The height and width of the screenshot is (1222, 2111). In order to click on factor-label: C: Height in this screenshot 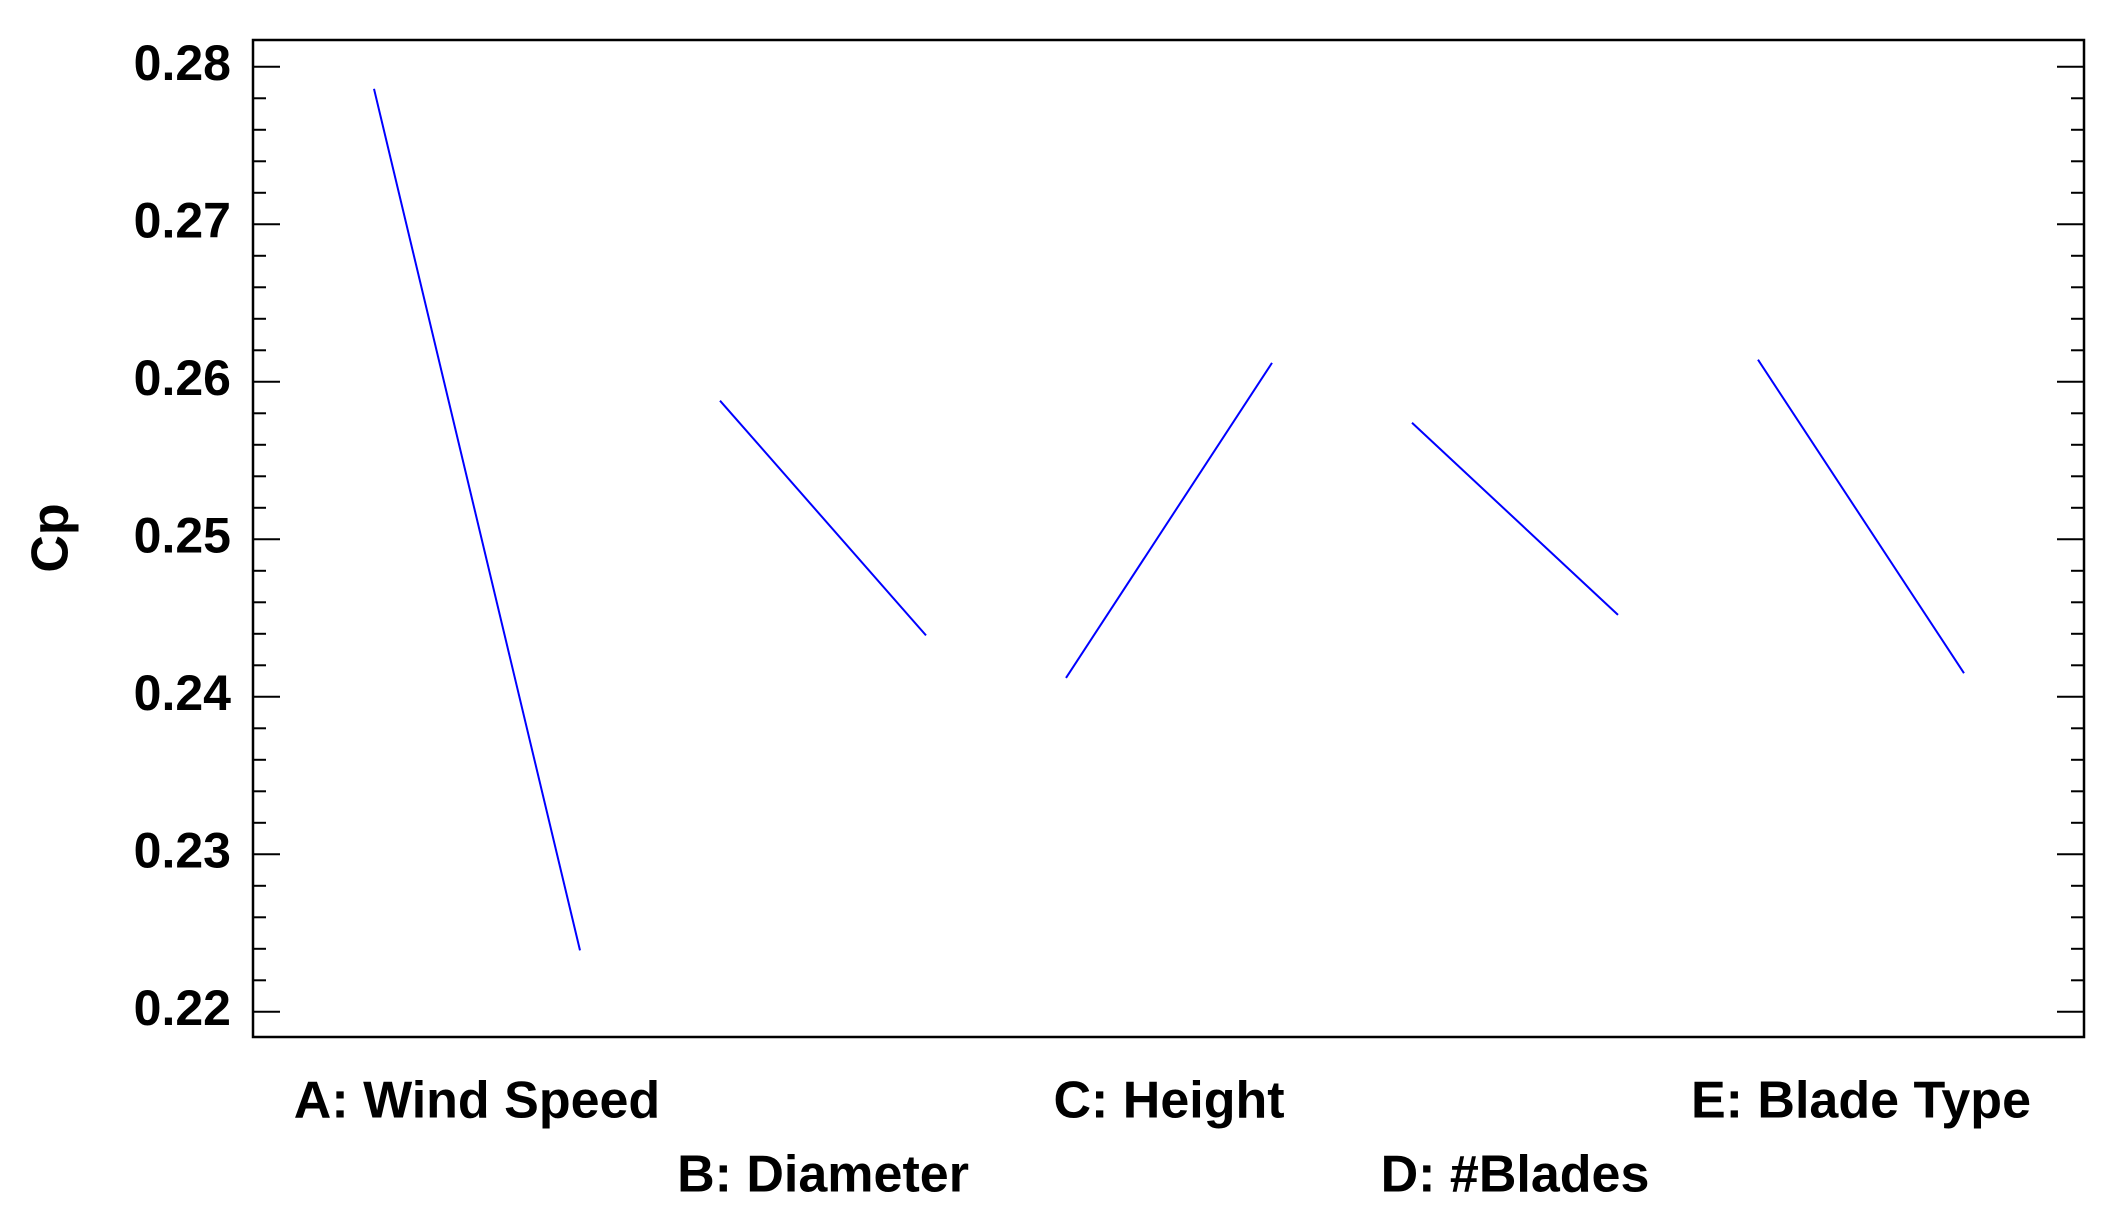, I will do `click(1168, 1101)`.